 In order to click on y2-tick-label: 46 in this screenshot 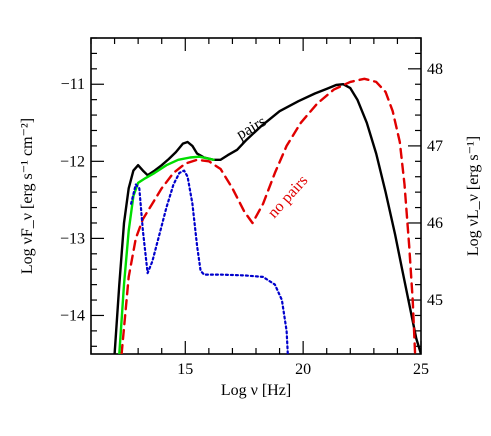, I will do `click(435, 223)`.